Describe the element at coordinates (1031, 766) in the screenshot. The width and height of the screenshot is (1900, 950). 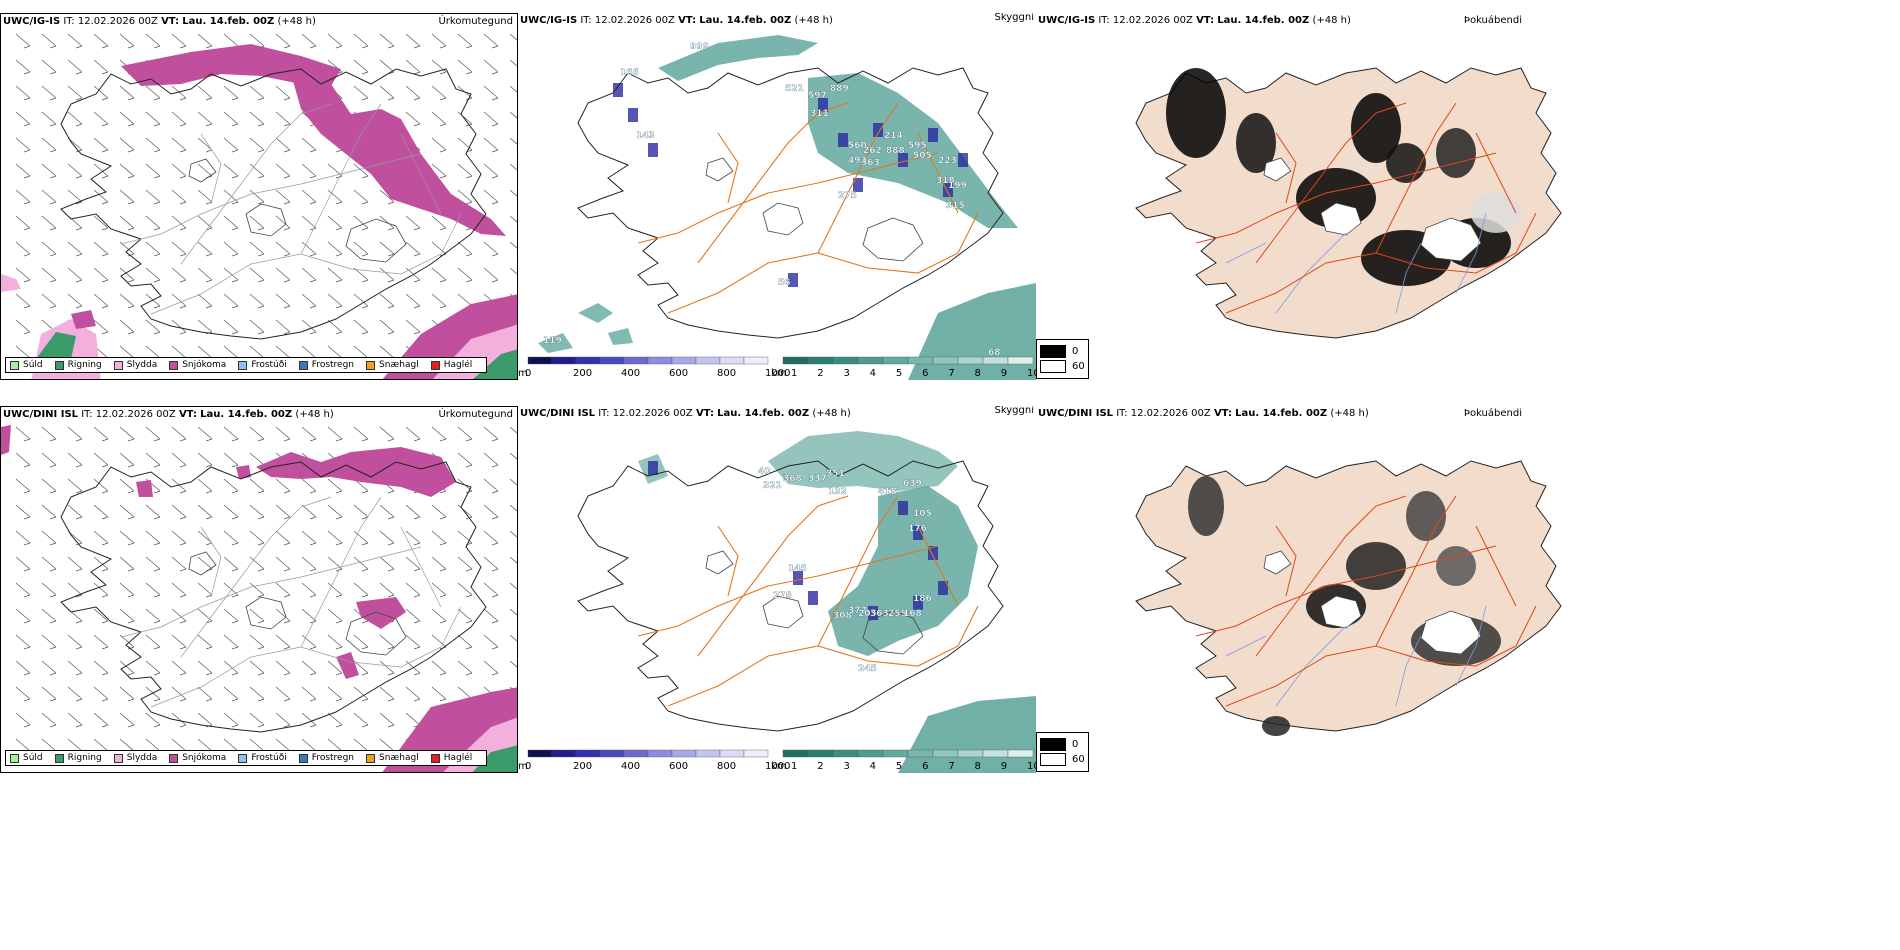
I see `visibility-tick: 10` at that location.